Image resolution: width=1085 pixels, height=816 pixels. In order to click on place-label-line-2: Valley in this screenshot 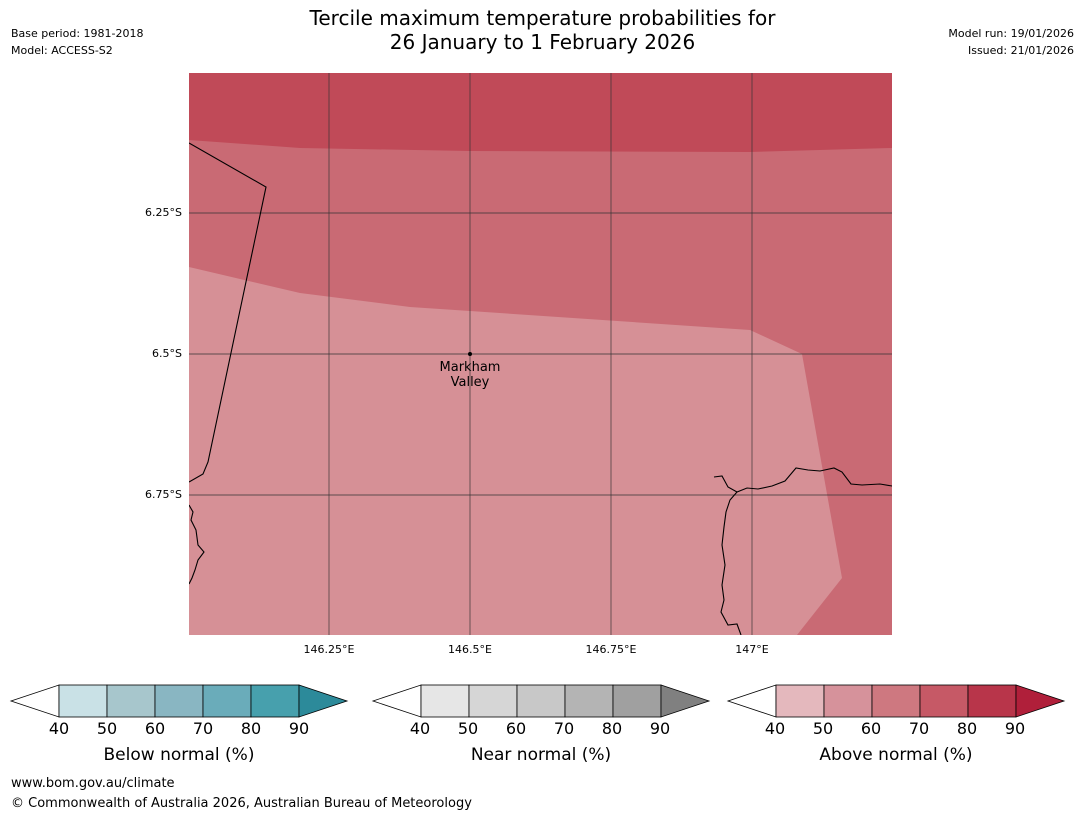, I will do `click(470, 382)`.